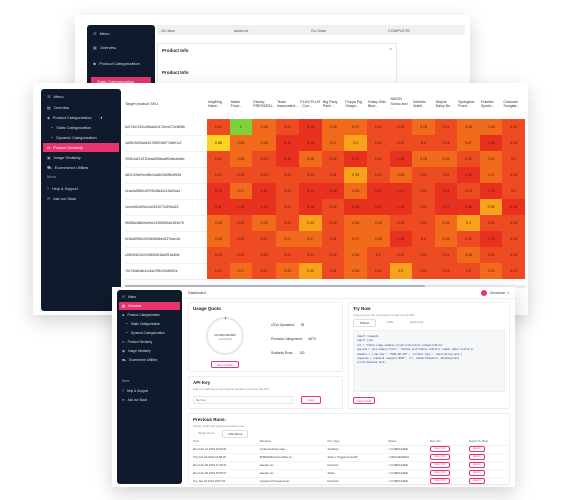 This screenshot has height=500, width=568. Describe the element at coordinates (311, 30) in the screenshot. I see `back-header-row: Go face adam.io Go Data COMPLETE` at that location.